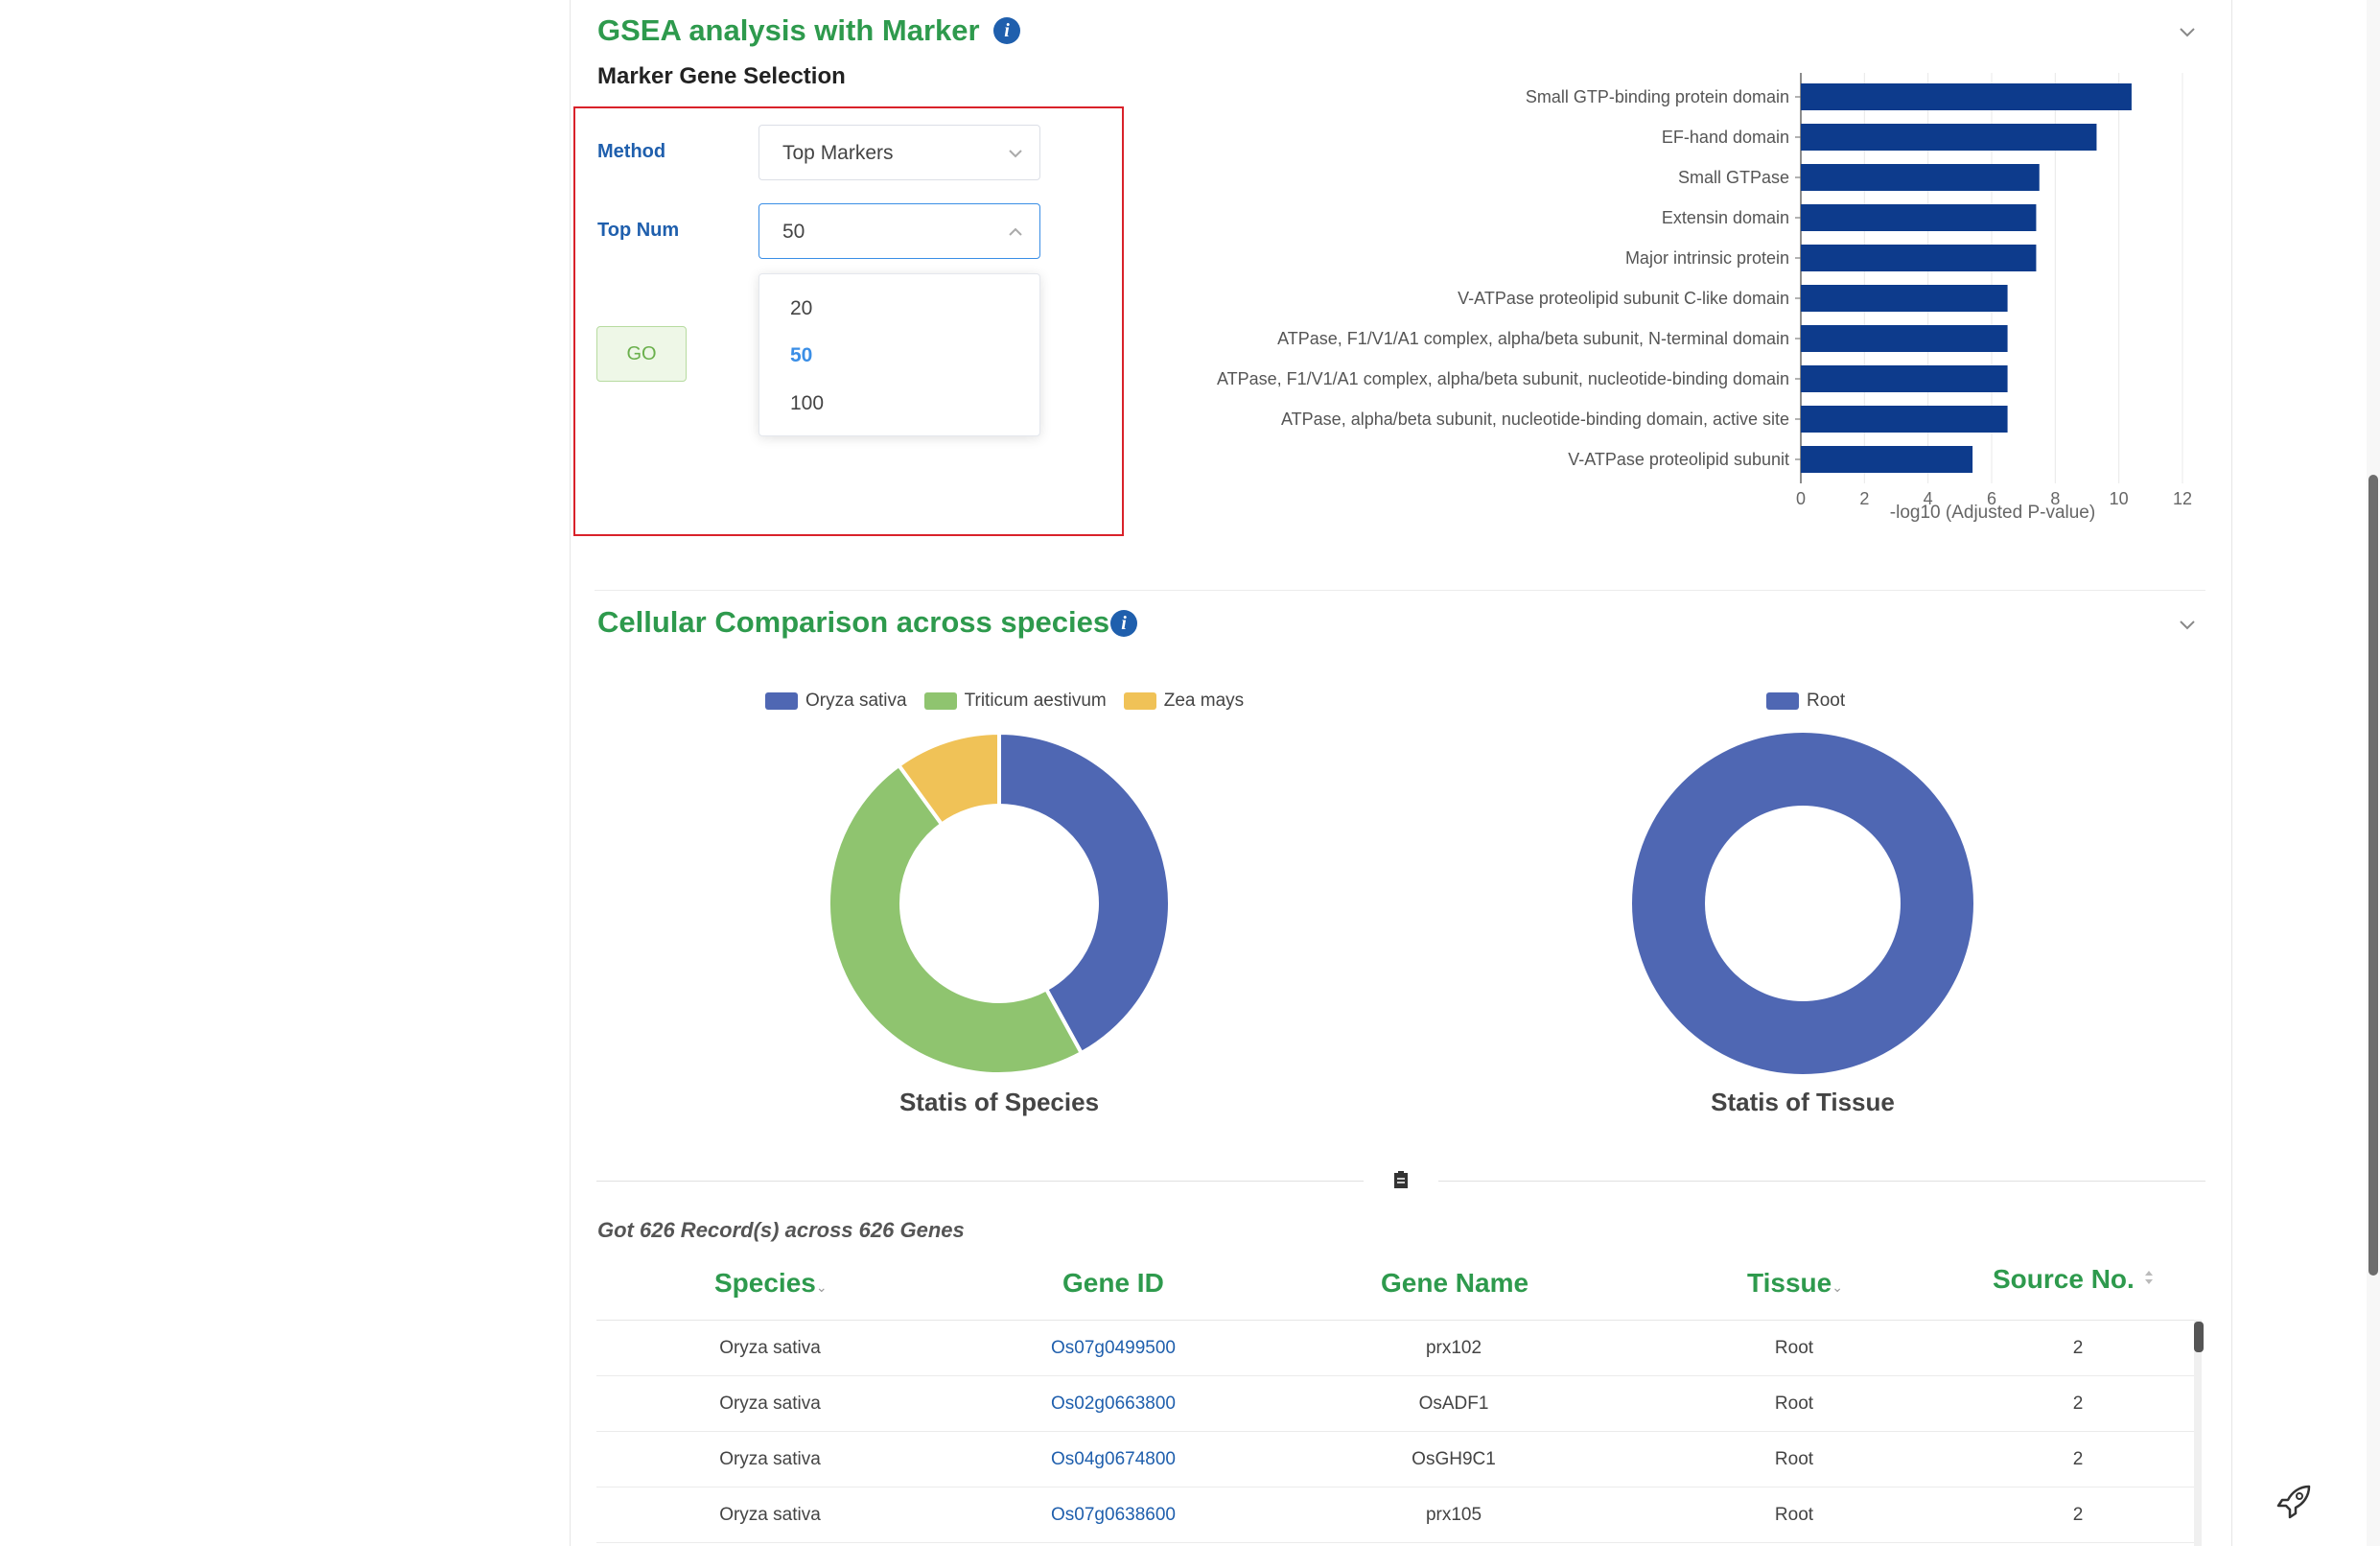  I want to click on species-chart-caption: Statis of Species, so click(999, 1102).